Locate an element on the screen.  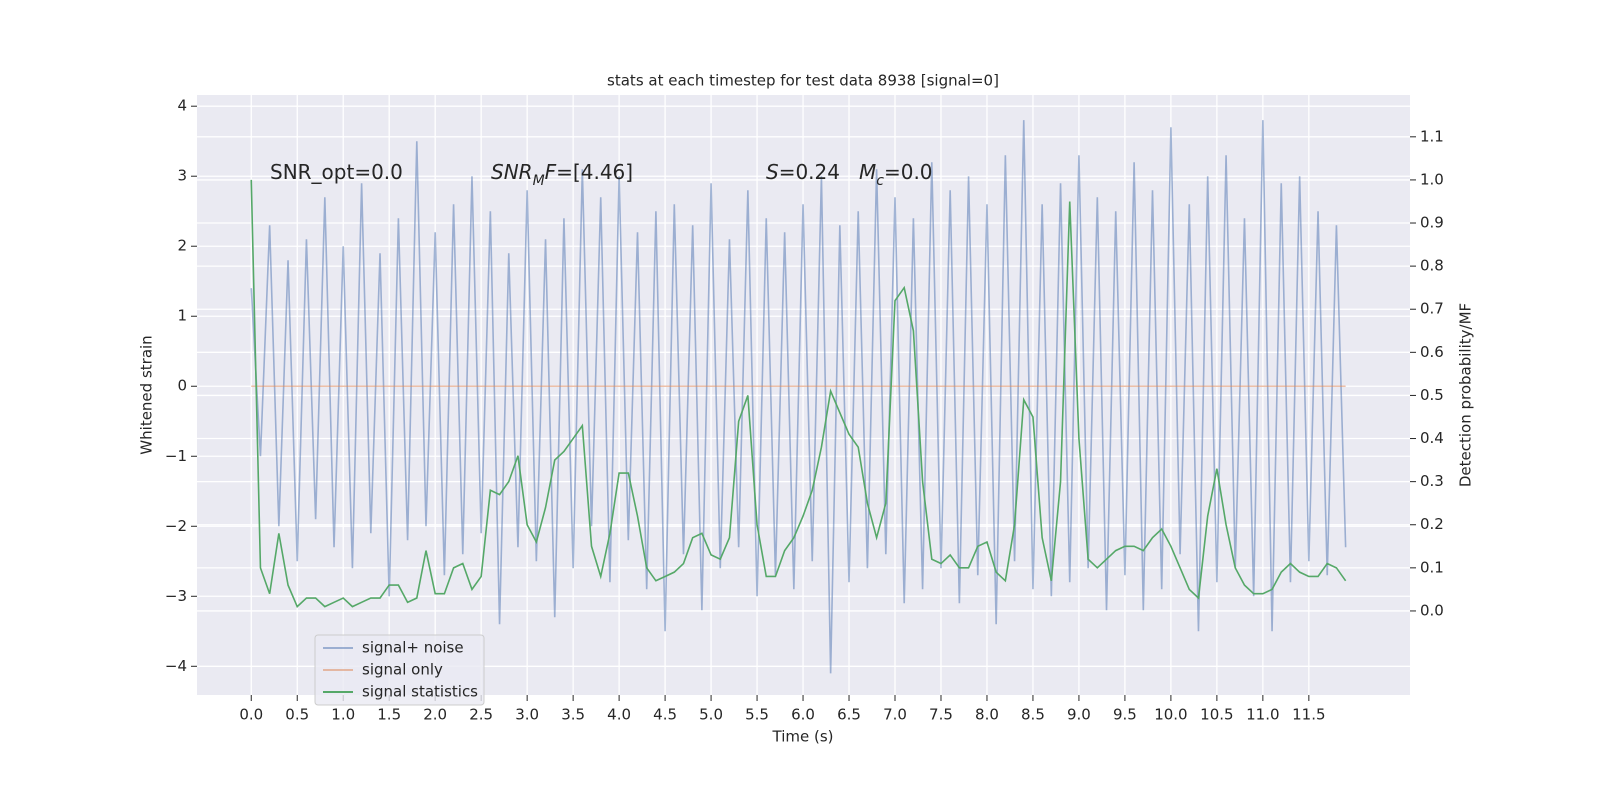
x-tick-label: 2.0 is located at coordinates (435, 715).